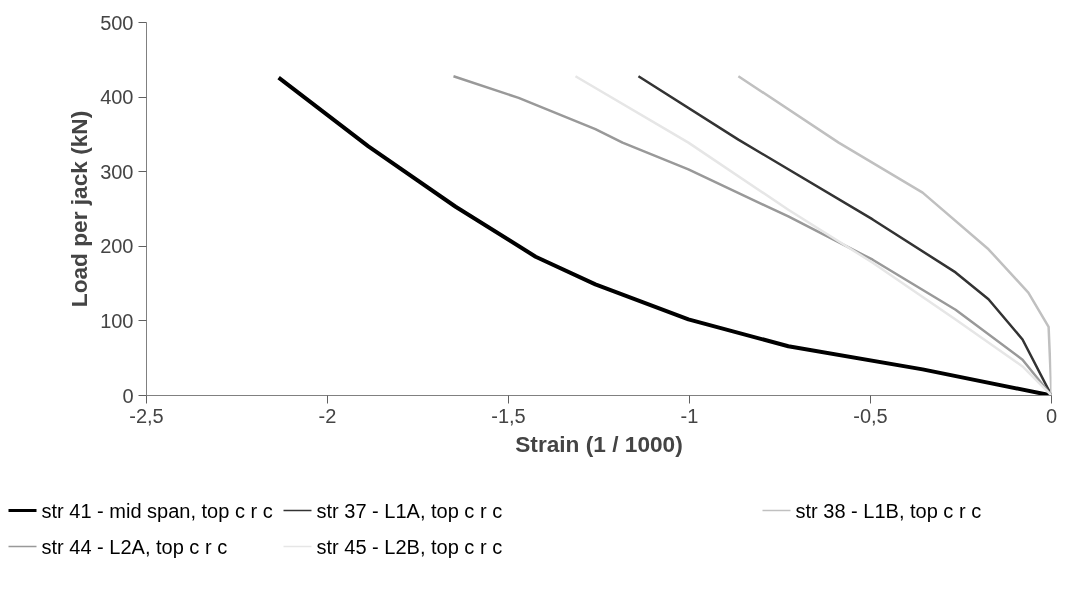 This screenshot has height=600, width=1072. What do you see at coordinates (79, 209) in the screenshot?
I see `y-axis-title: Load per jack (kN)` at bounding box center [79, 209].